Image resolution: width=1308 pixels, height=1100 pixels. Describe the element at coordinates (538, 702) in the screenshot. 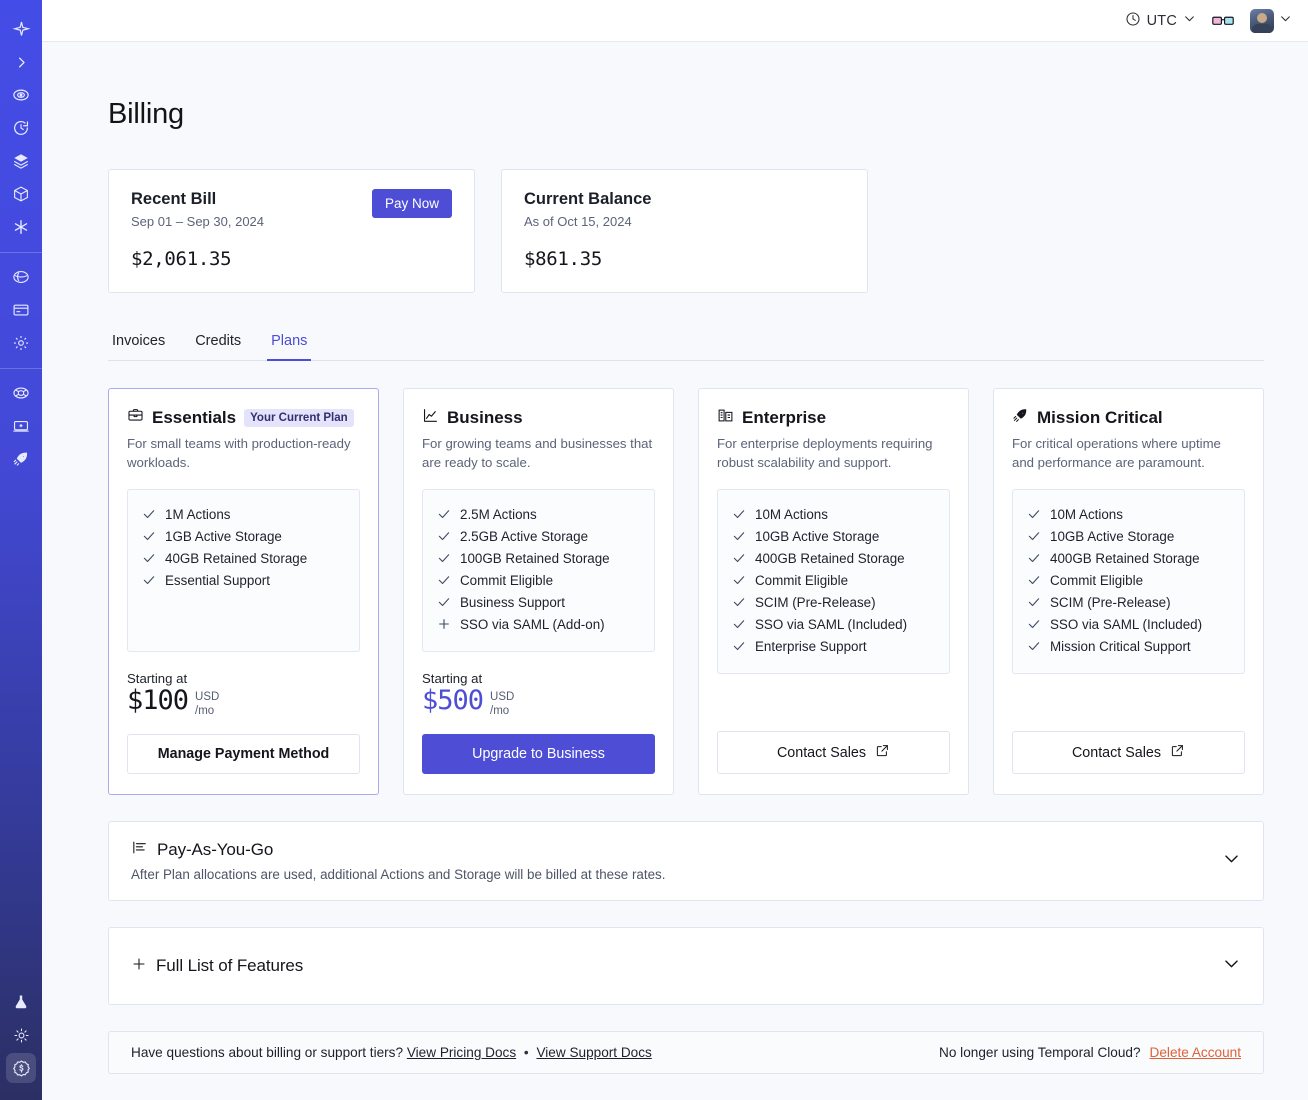

I see `price-row: $500 USD /mo` at that location.